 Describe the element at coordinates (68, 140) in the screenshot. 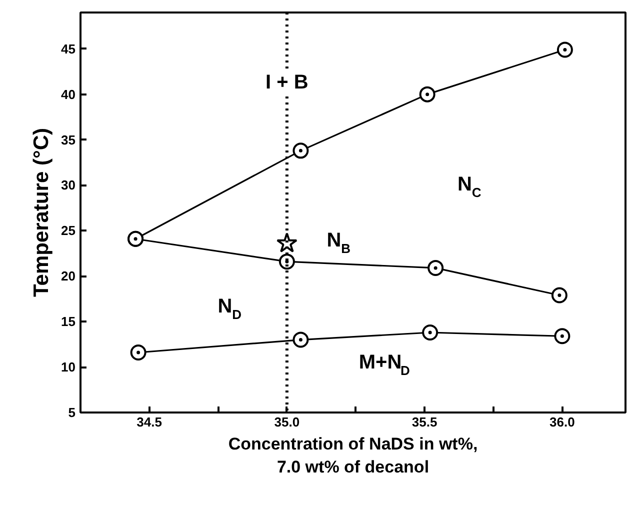

I see `y-tick-label: 35` at that location.